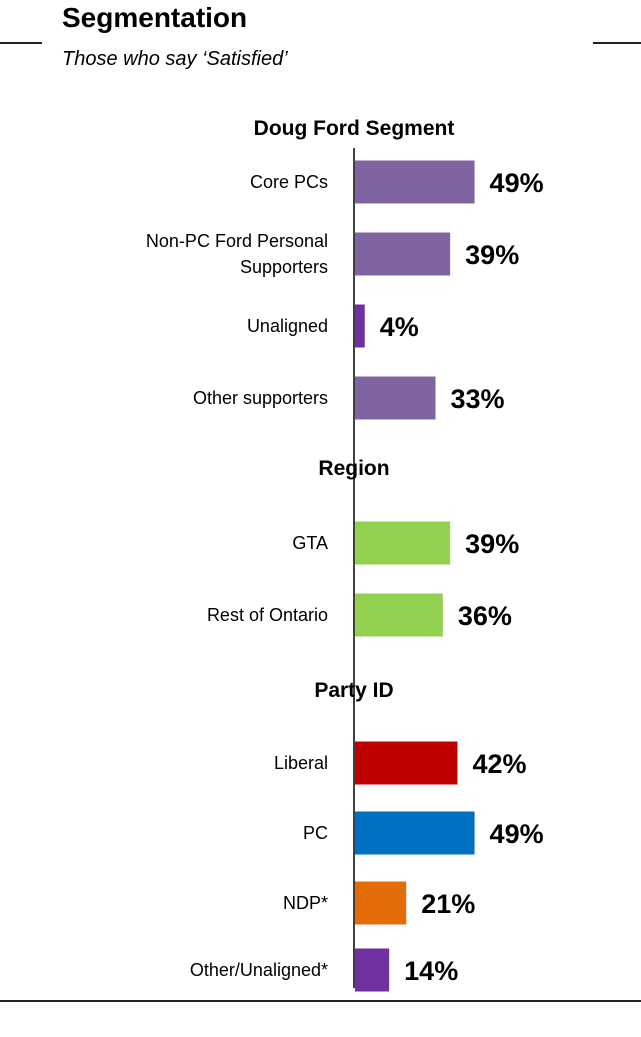 This screenshot has height=1037, width=641. Describe the element at coordinates (315, 833) in the screenshot. I see `category-label: PC` at that location.